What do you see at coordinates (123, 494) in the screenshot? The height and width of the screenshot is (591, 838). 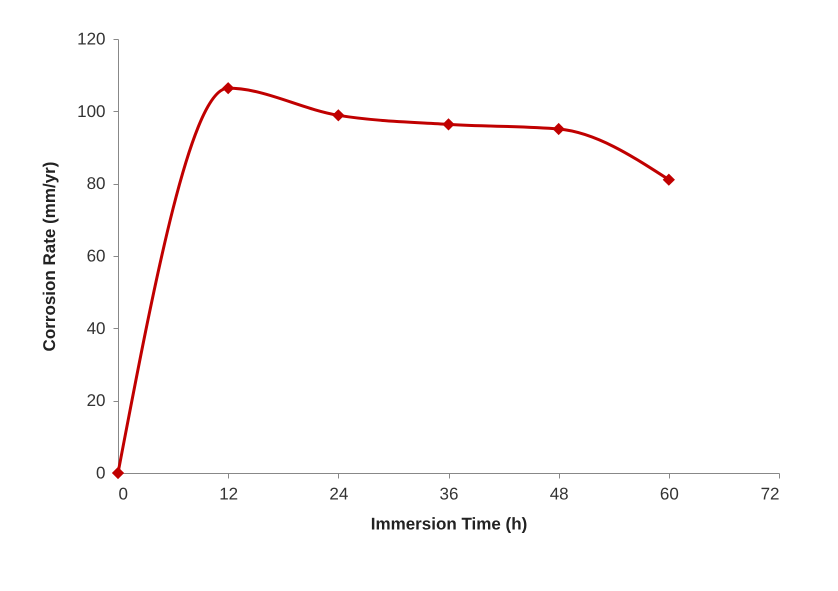 I see `x-tick-label: 0` at bounding box center [123, 494].